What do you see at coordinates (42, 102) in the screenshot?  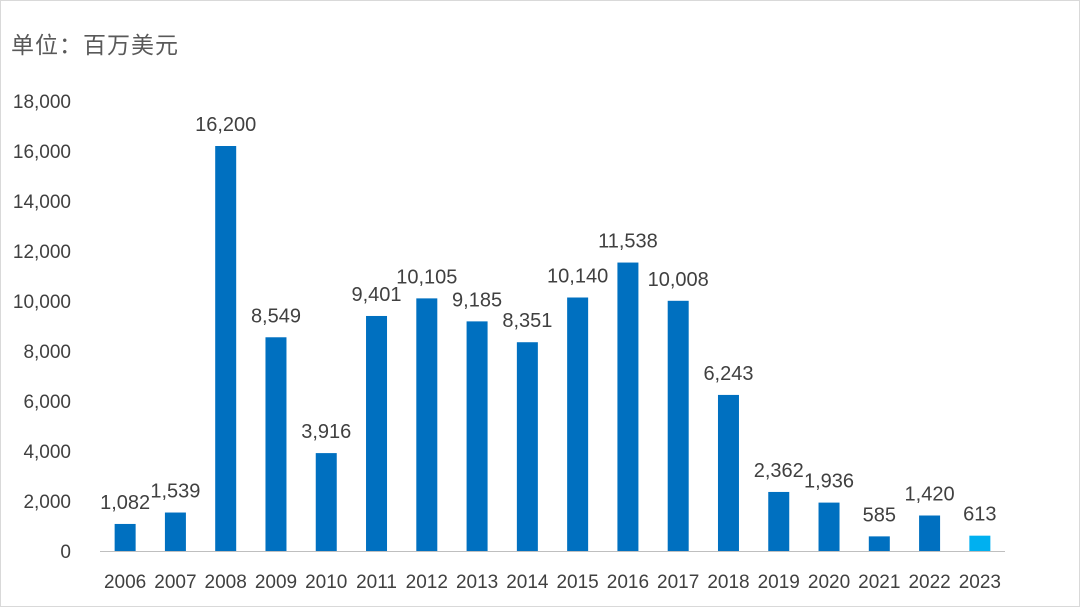 I see `y-tick-label: 18,000` at bounding box center [42, 102].